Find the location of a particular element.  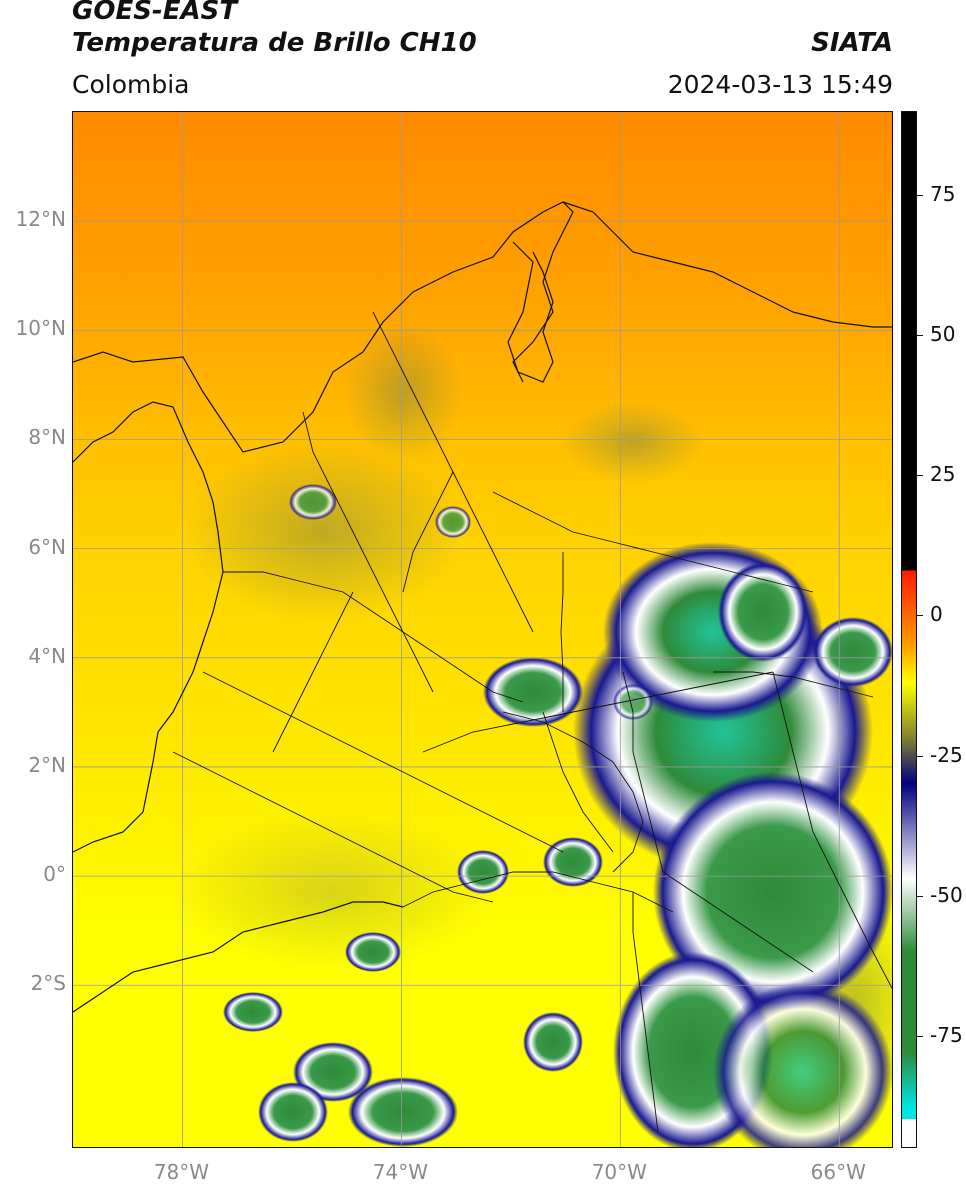

lat-tick-label: 4°N is located at coordinates (47, 655).